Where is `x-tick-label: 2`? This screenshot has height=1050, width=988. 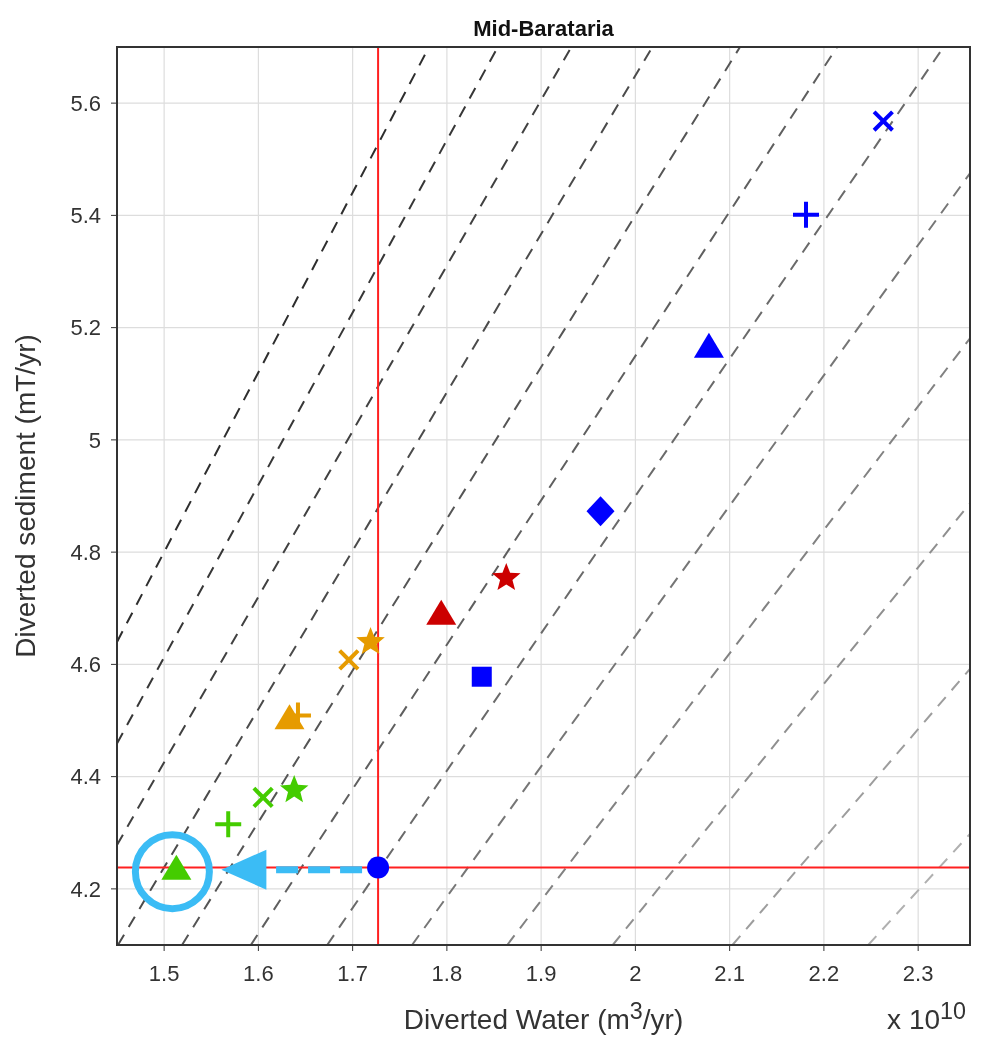 x-tick-label: 2 is located at coordinates (635, 973).